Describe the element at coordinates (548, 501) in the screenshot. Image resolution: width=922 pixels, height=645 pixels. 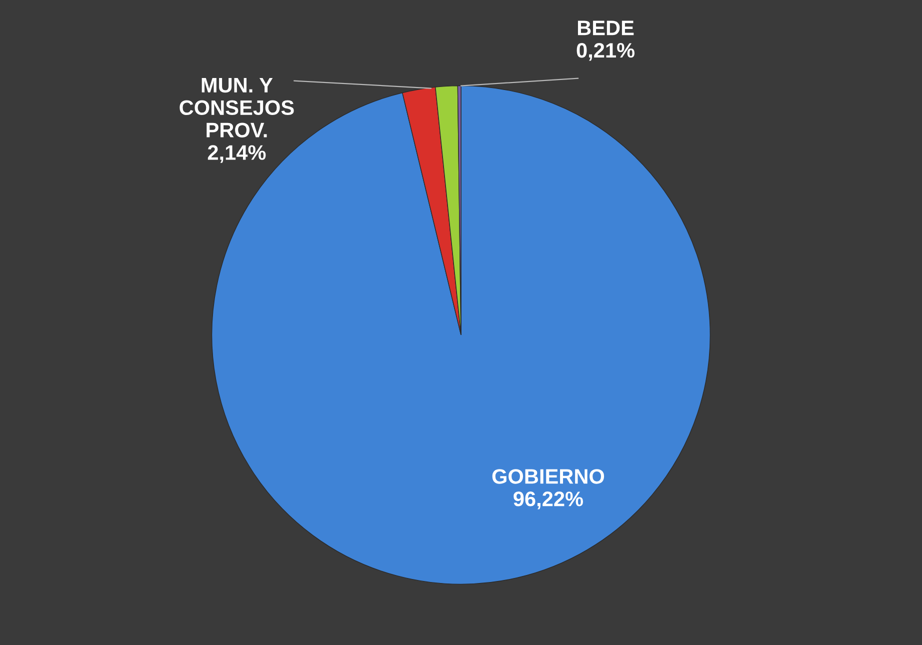
I see `data-label: 96,22%` at that location.